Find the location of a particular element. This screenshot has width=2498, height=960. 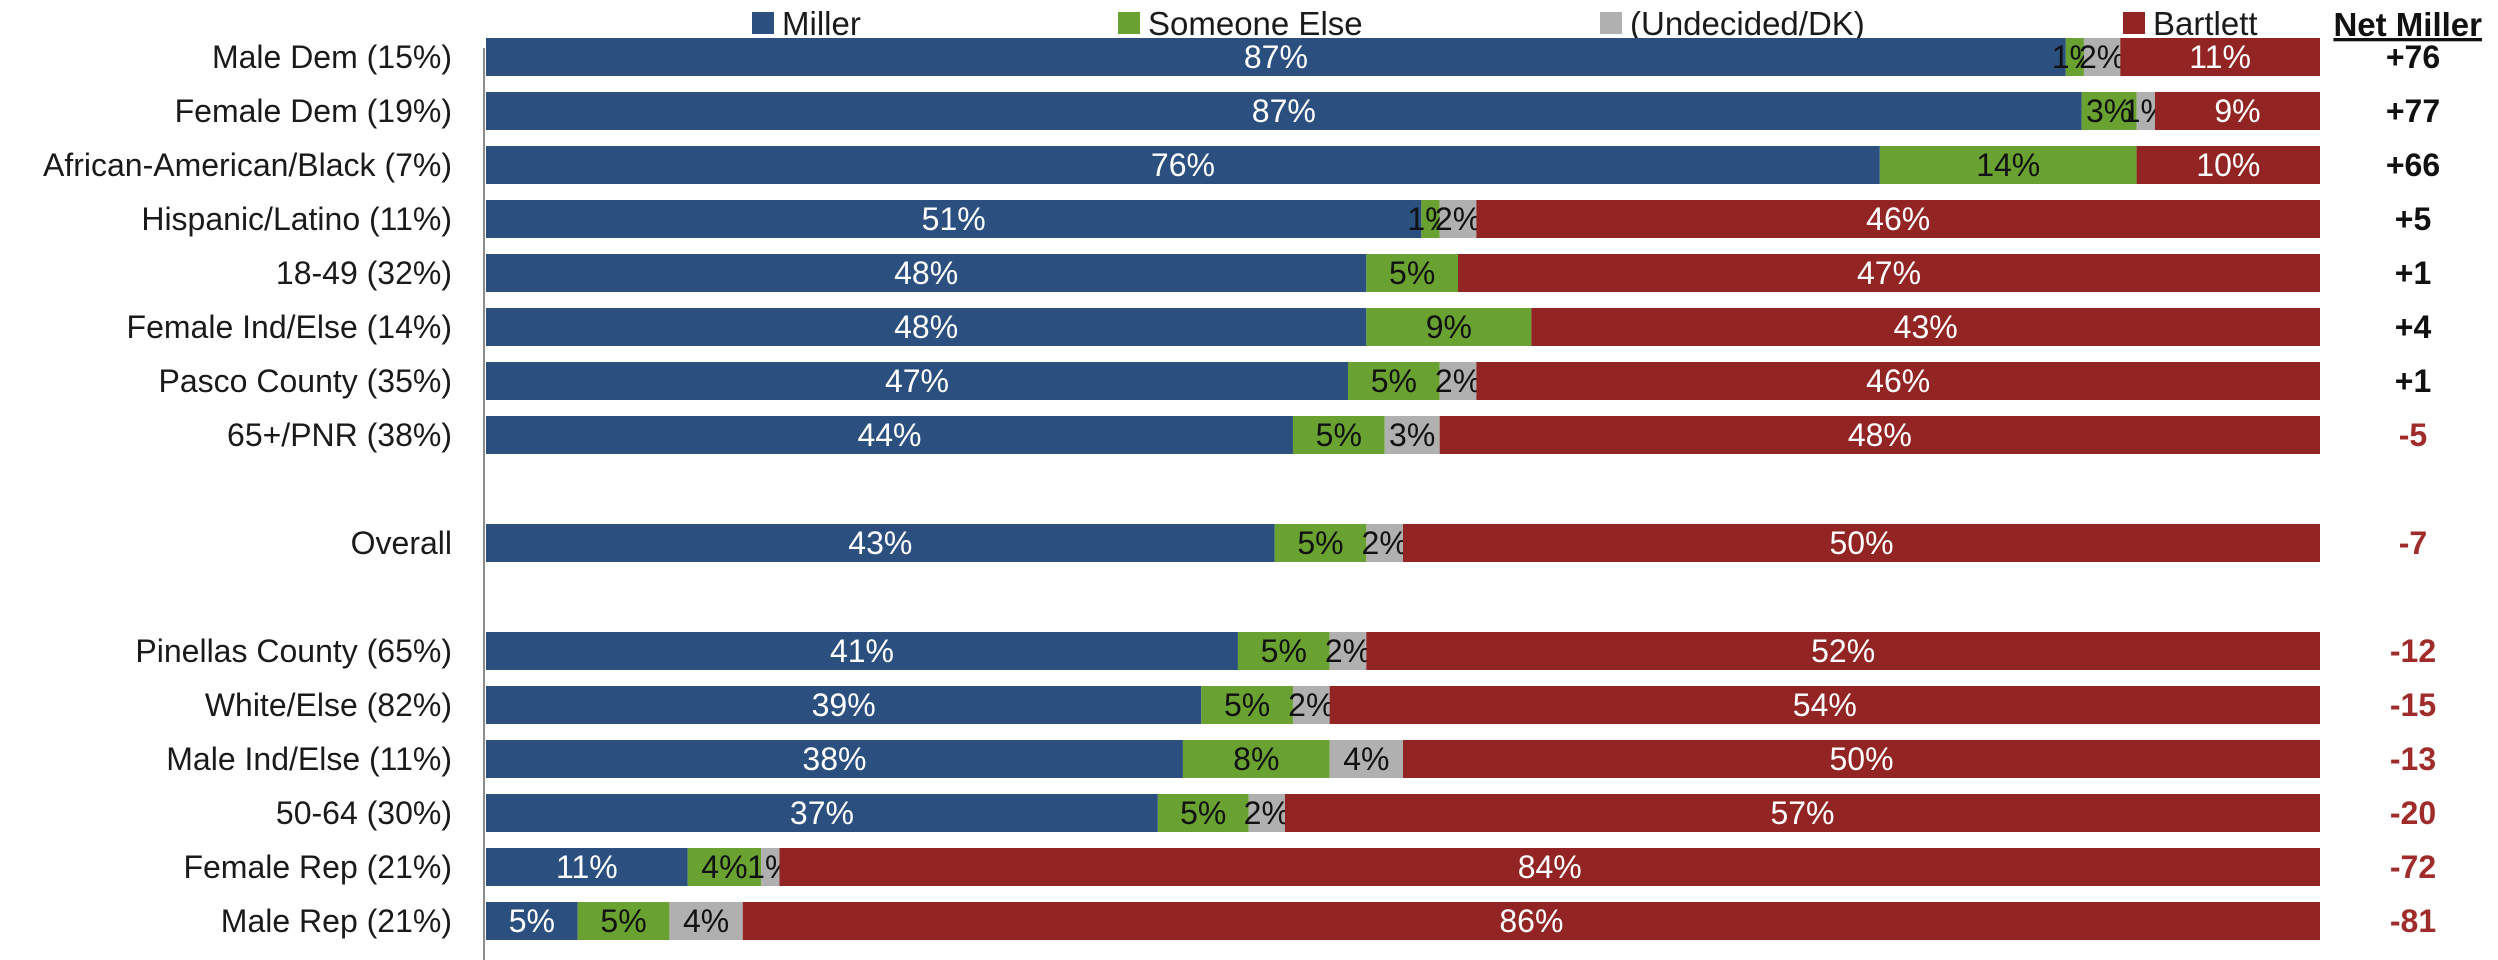

net-miller-value: +77 is located at coordinates (2413, 111).